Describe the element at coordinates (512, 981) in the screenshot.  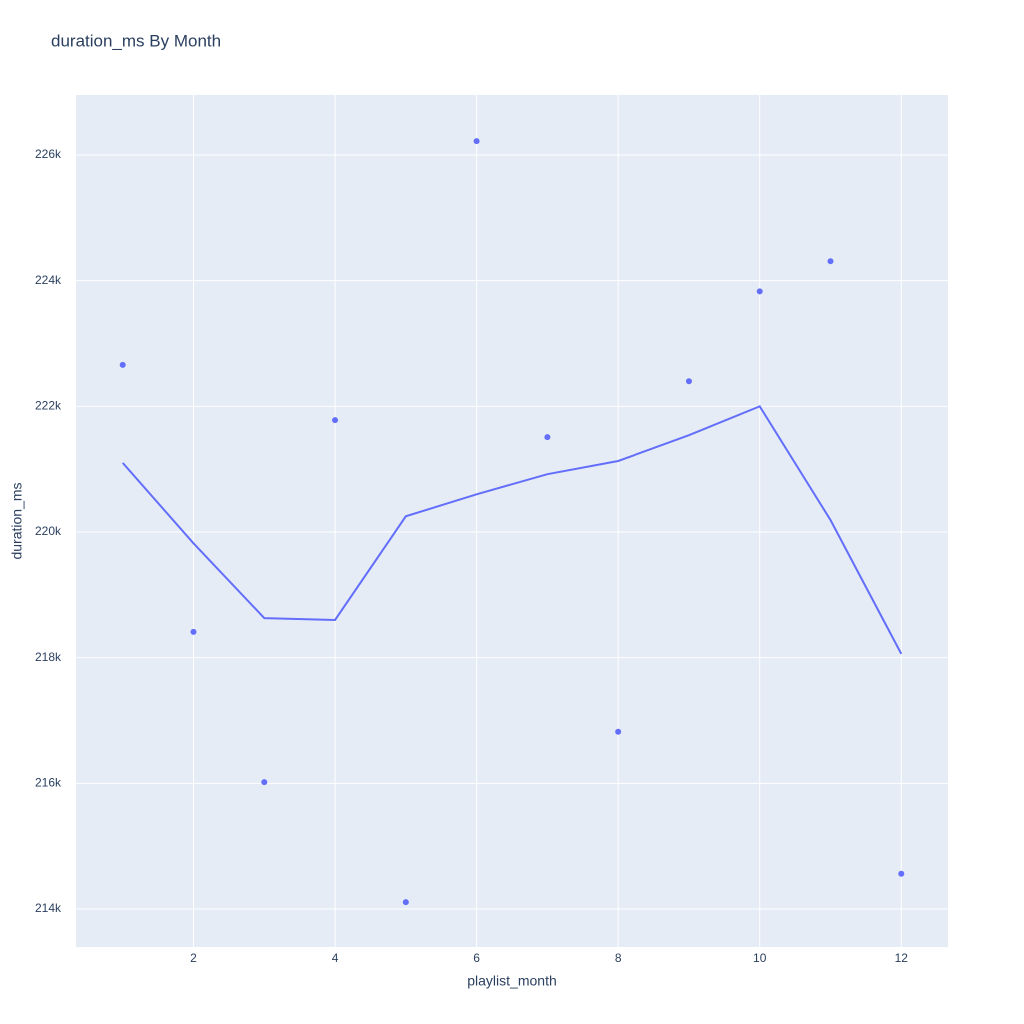
I see `x-axis-title: playlist_month` at that location.